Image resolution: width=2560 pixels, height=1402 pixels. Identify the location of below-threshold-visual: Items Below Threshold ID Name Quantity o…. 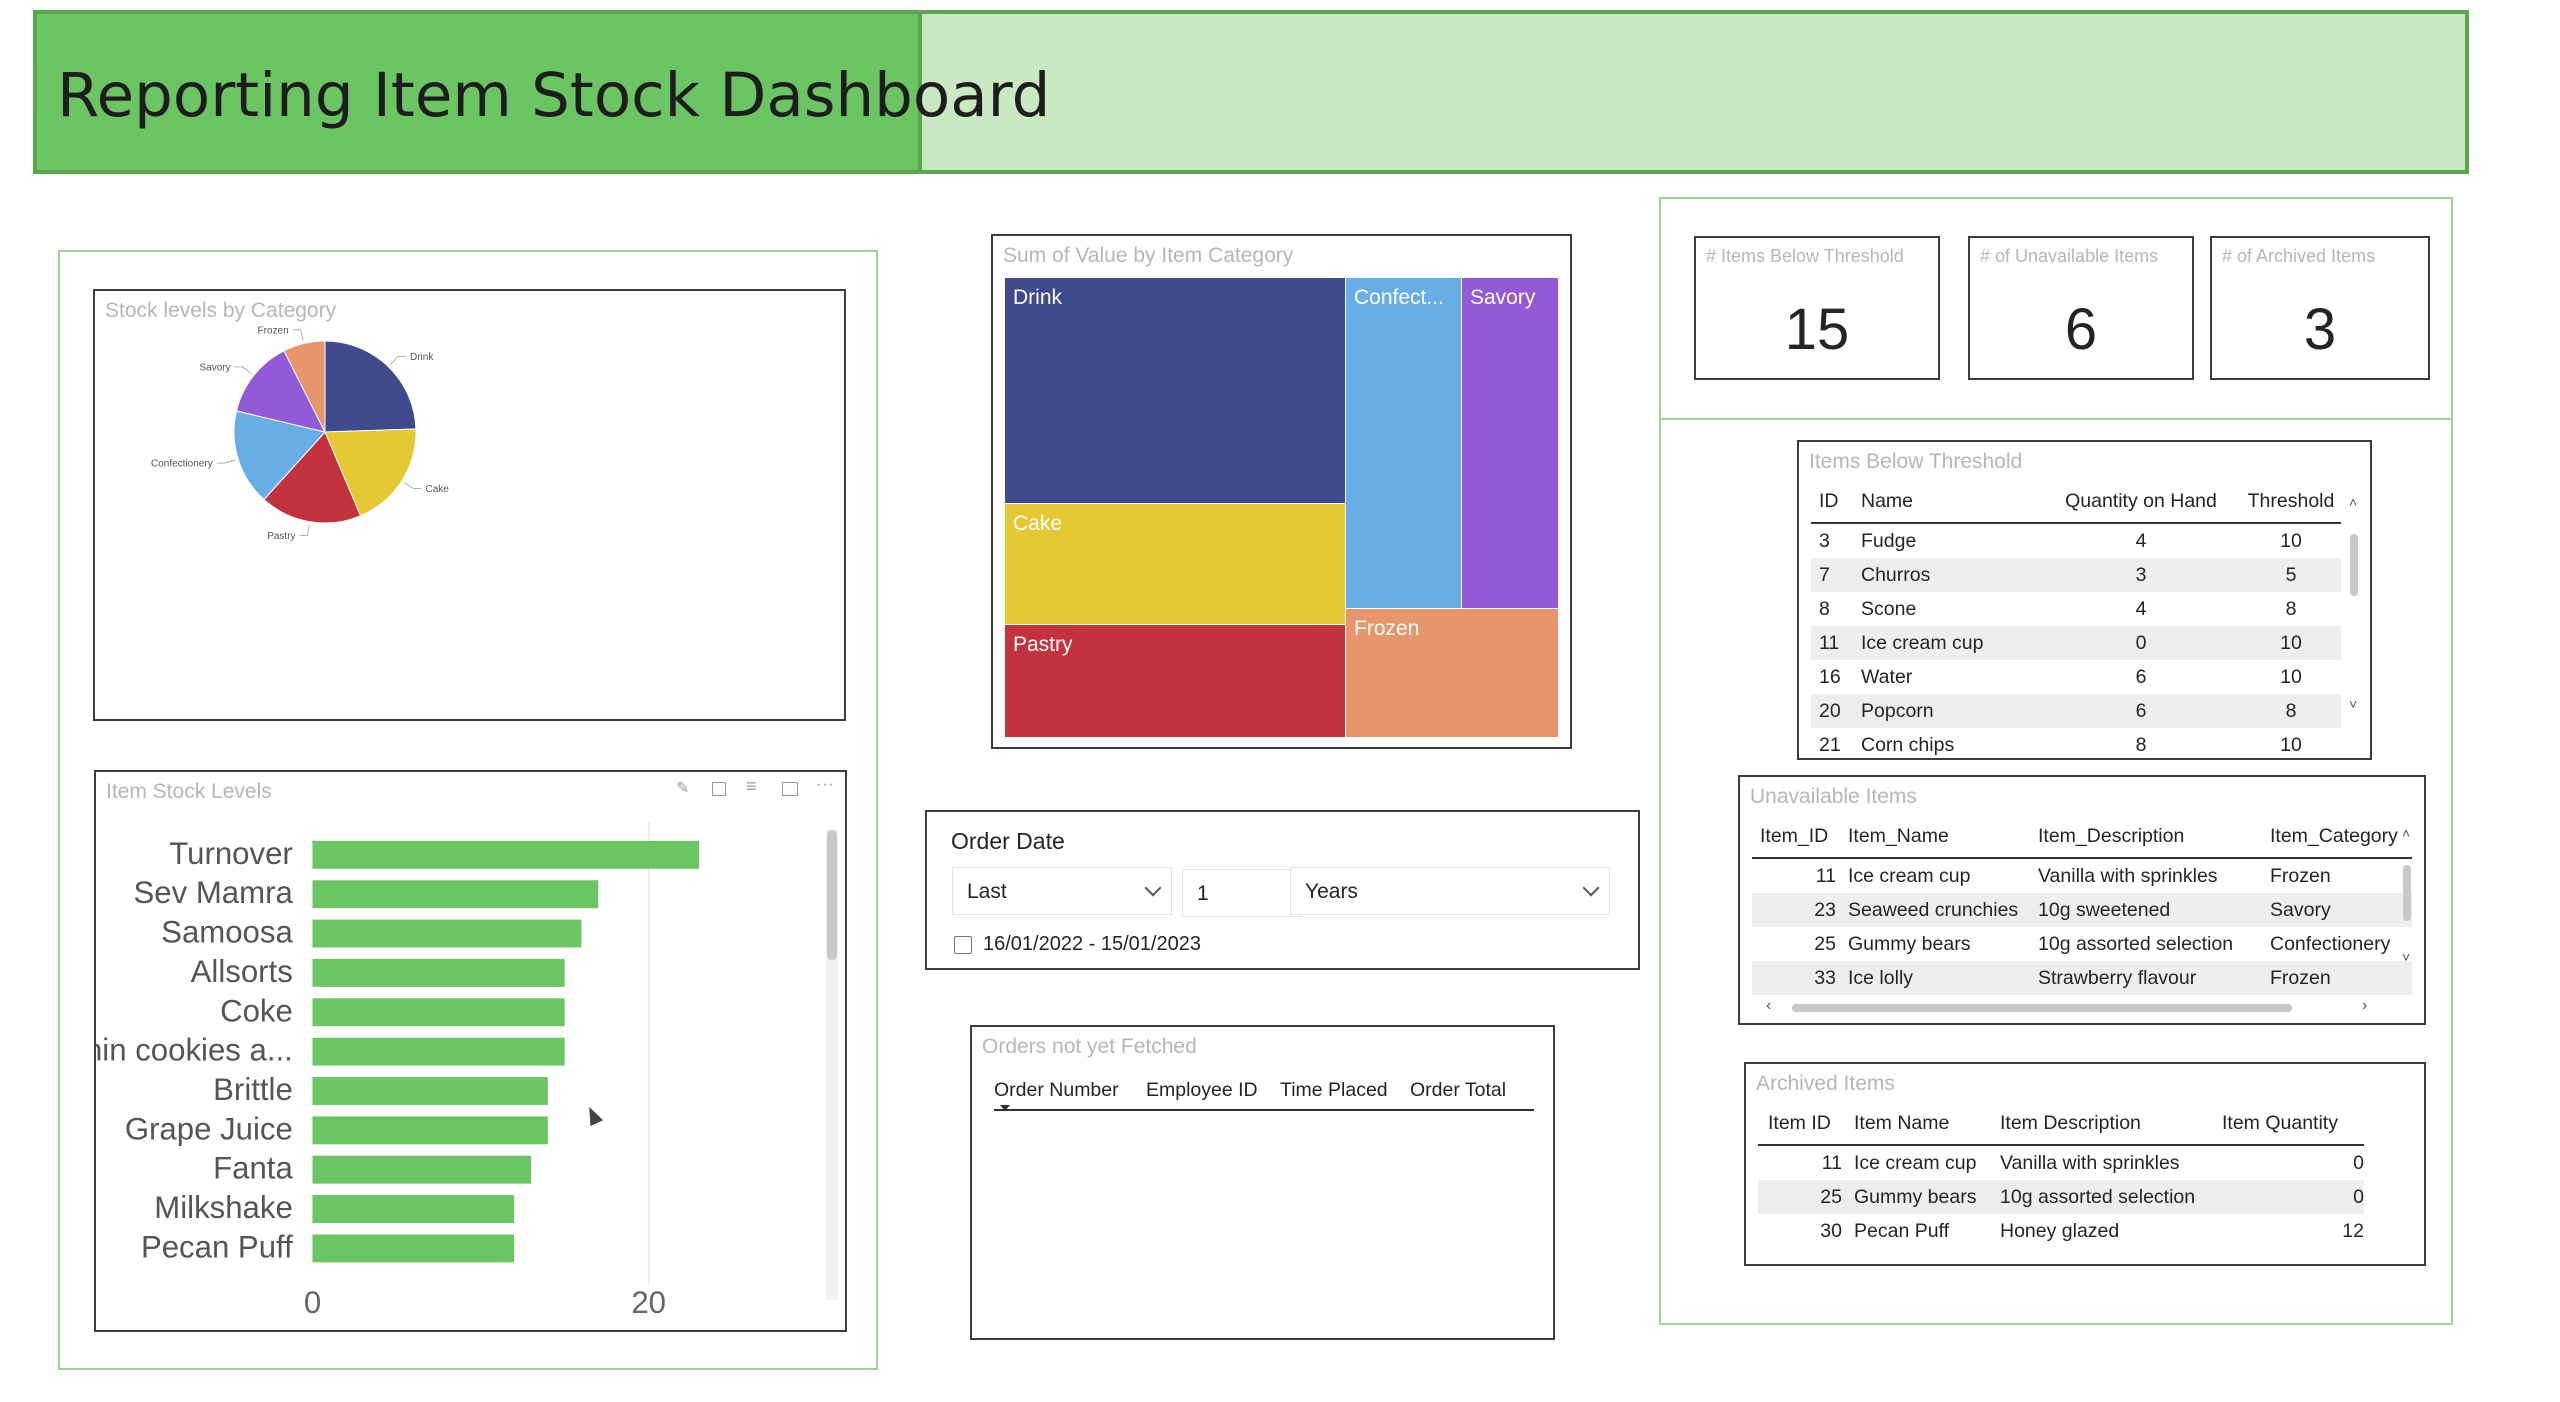
(2084, 600).